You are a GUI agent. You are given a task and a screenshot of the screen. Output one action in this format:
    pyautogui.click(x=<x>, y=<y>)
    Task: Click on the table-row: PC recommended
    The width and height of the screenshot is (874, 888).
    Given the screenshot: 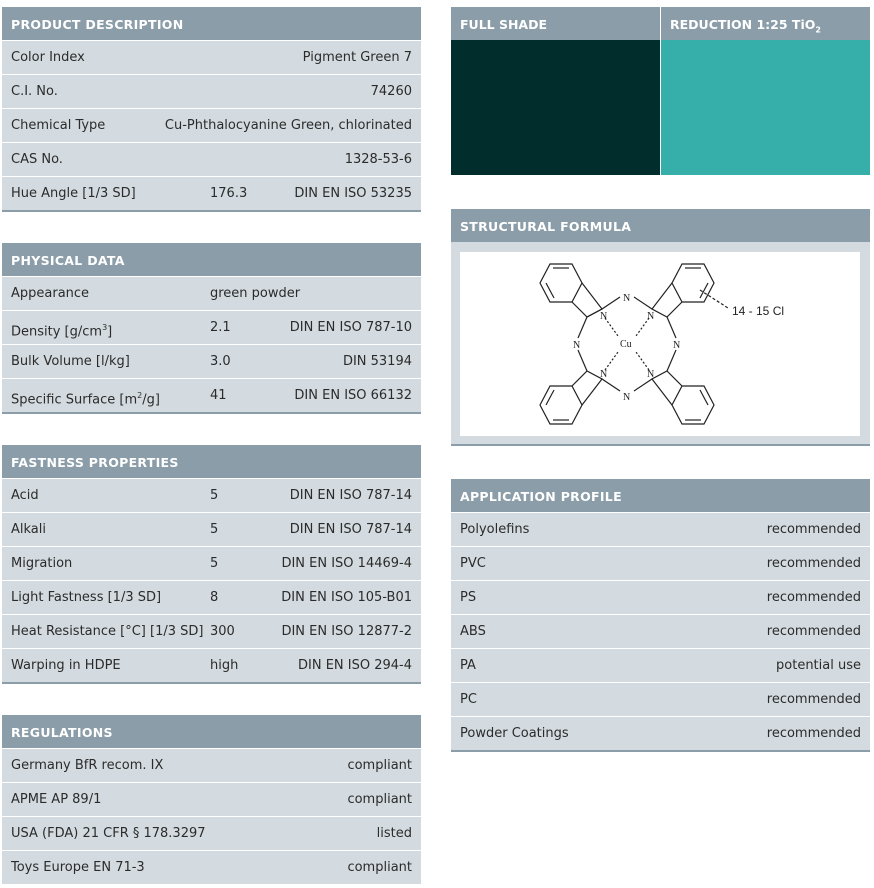 What is the action you would take?
    pyautogui.click(x=660, y=699)
    